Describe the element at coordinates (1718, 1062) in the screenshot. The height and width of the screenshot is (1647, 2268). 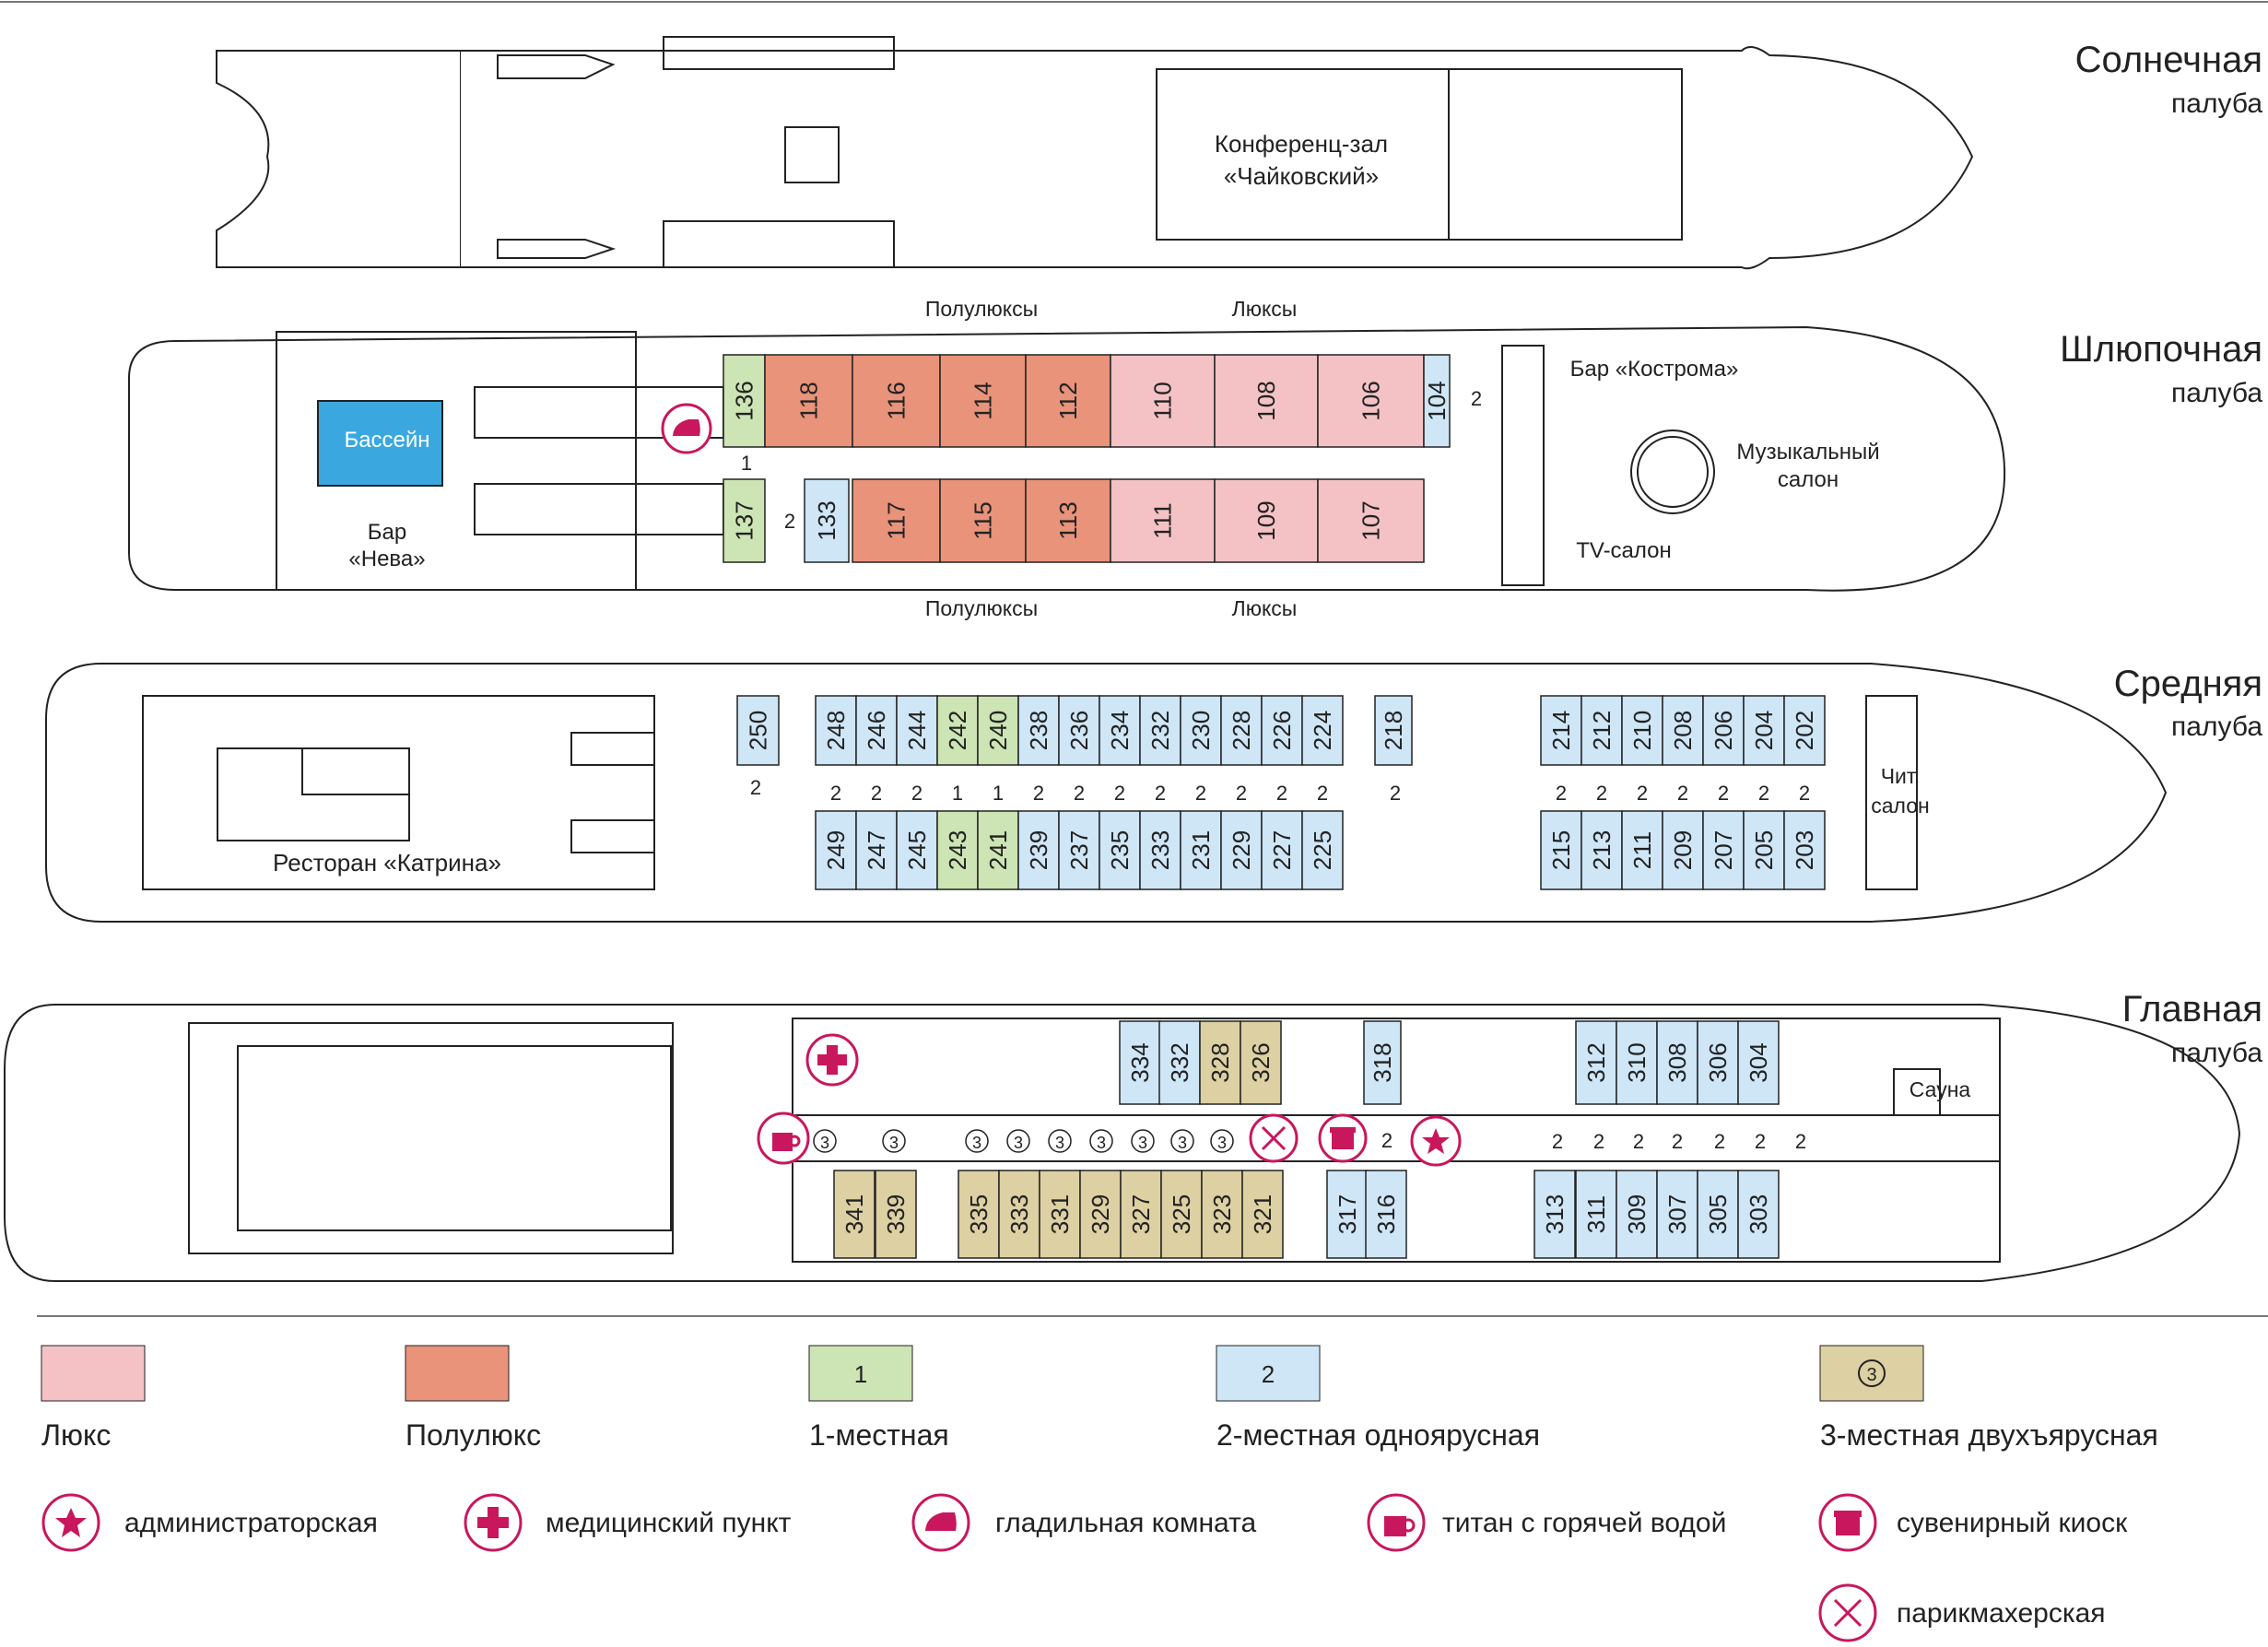
I see `cabin-306: 306` at that location.